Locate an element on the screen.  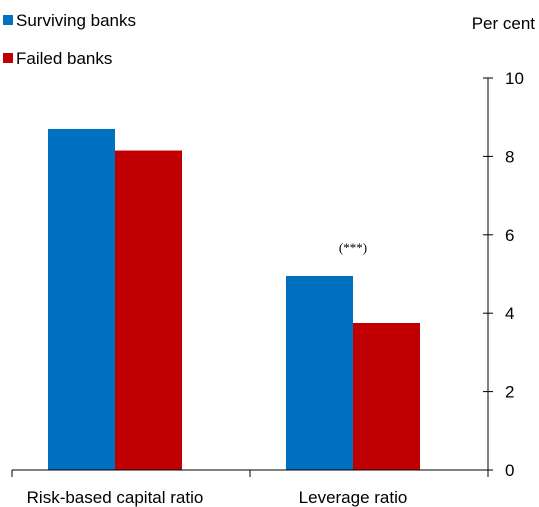
category-label-leverage-ratio: Leverage ratio is located at coordinates (353, 497).